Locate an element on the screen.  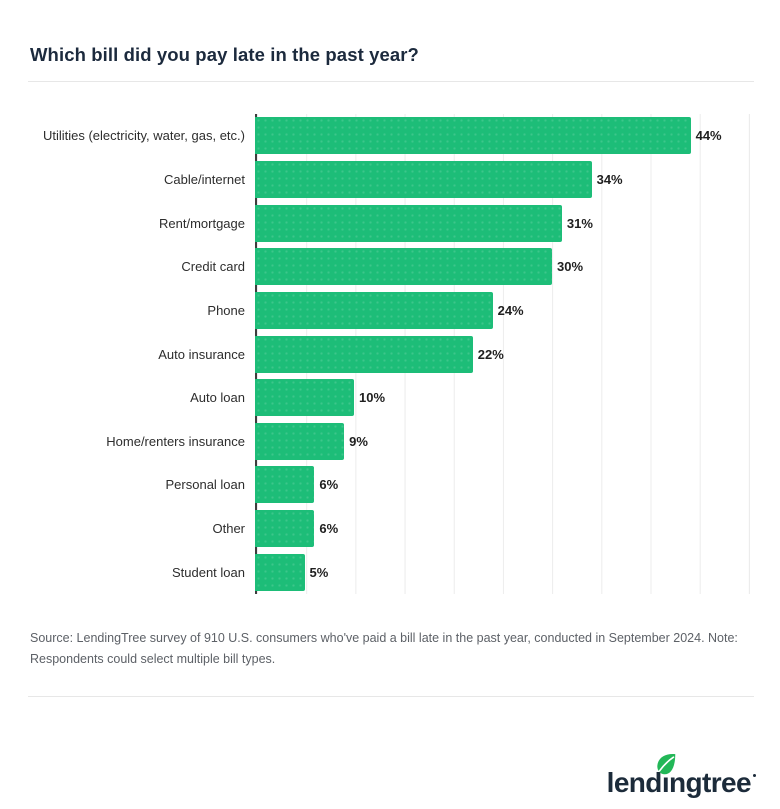
value-label: 31% is located at coordinates (579, 223).